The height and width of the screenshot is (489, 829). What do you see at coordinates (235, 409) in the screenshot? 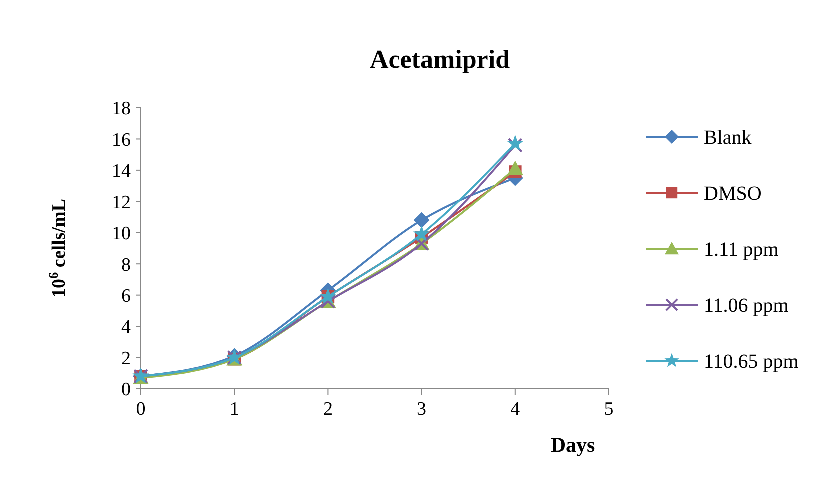
I see `x-tick-label: 1` at bounding box center [235, 409].